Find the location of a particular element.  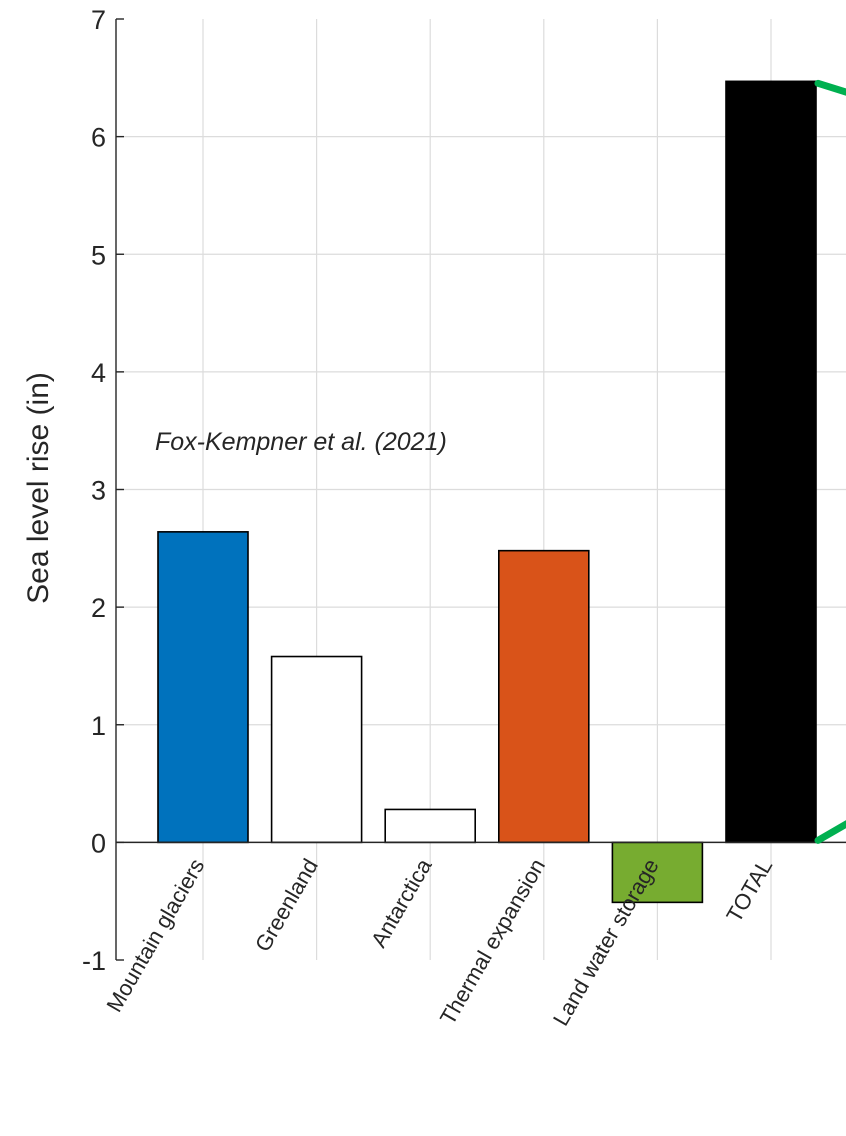

bracket-top is located at coordinates (830, 87).